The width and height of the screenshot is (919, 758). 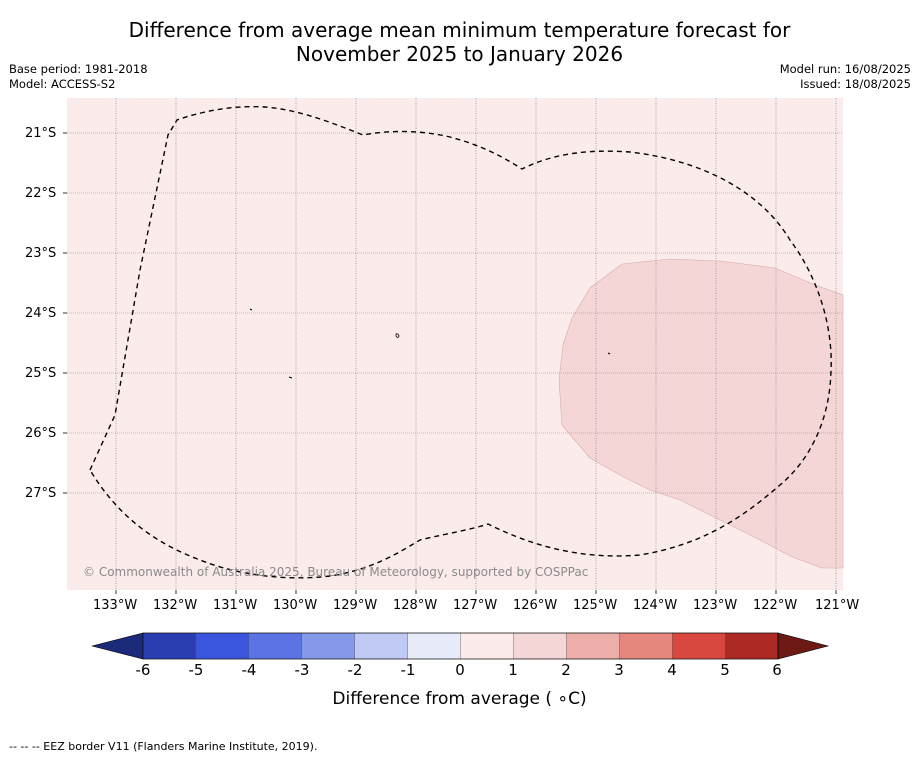 I want to click on colorbar, so click(x=460, y=646).